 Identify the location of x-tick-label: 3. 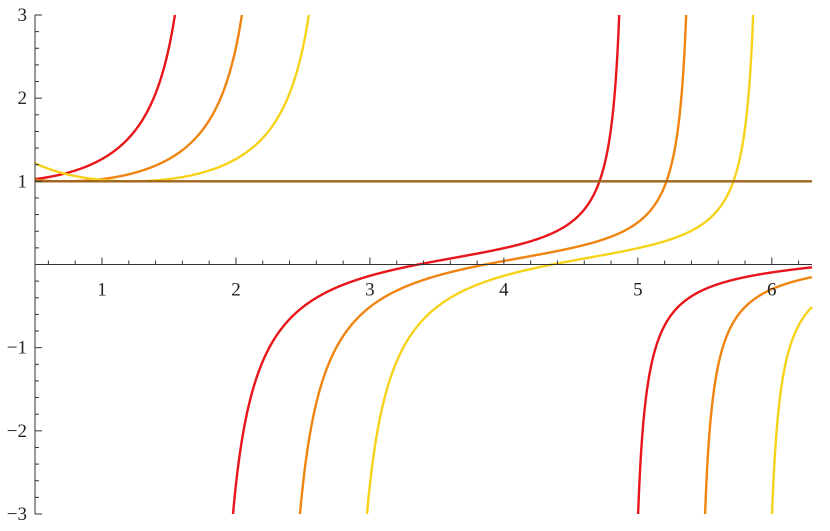
(370, 290).